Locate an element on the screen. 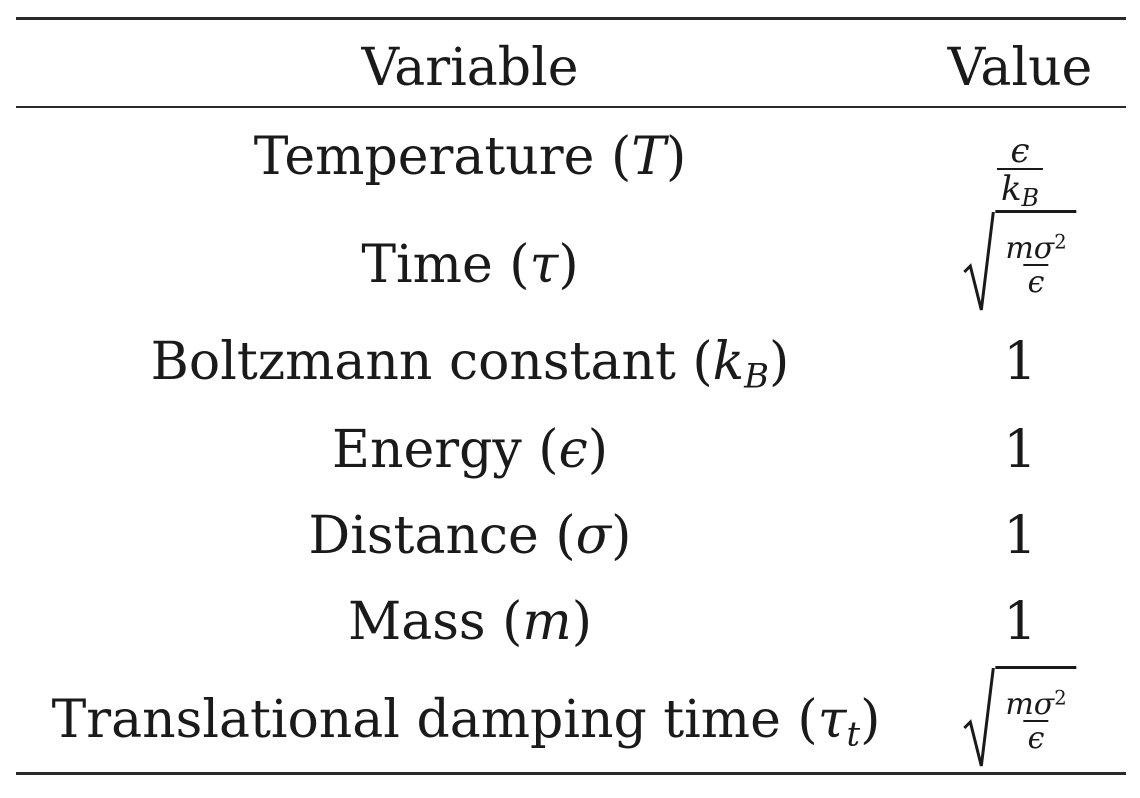 The height and width of the screenshot is (798, 1140). row-energy-label: Energy (ϵ) is located at coordinates (470, 450).